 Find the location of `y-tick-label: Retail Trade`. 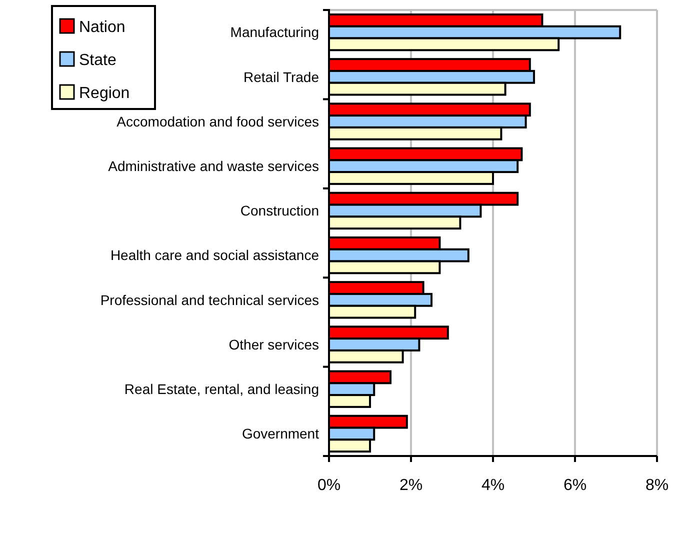

y-tick-label: Retail Trade is located at coordinates (282, 76).